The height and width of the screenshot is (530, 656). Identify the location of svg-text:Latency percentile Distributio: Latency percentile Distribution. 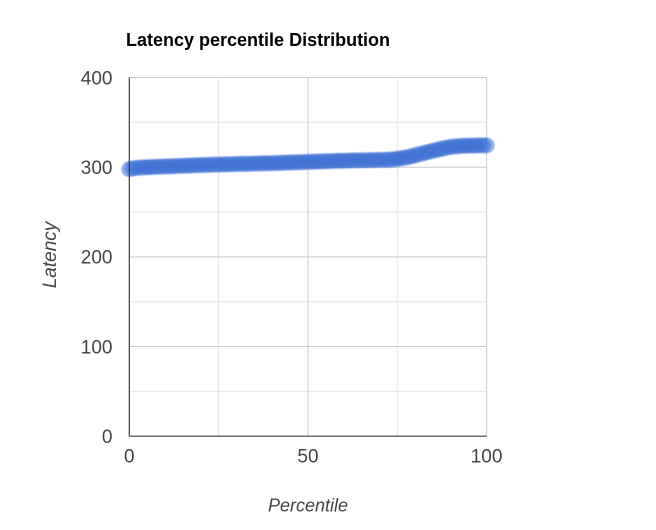
(258, 40).